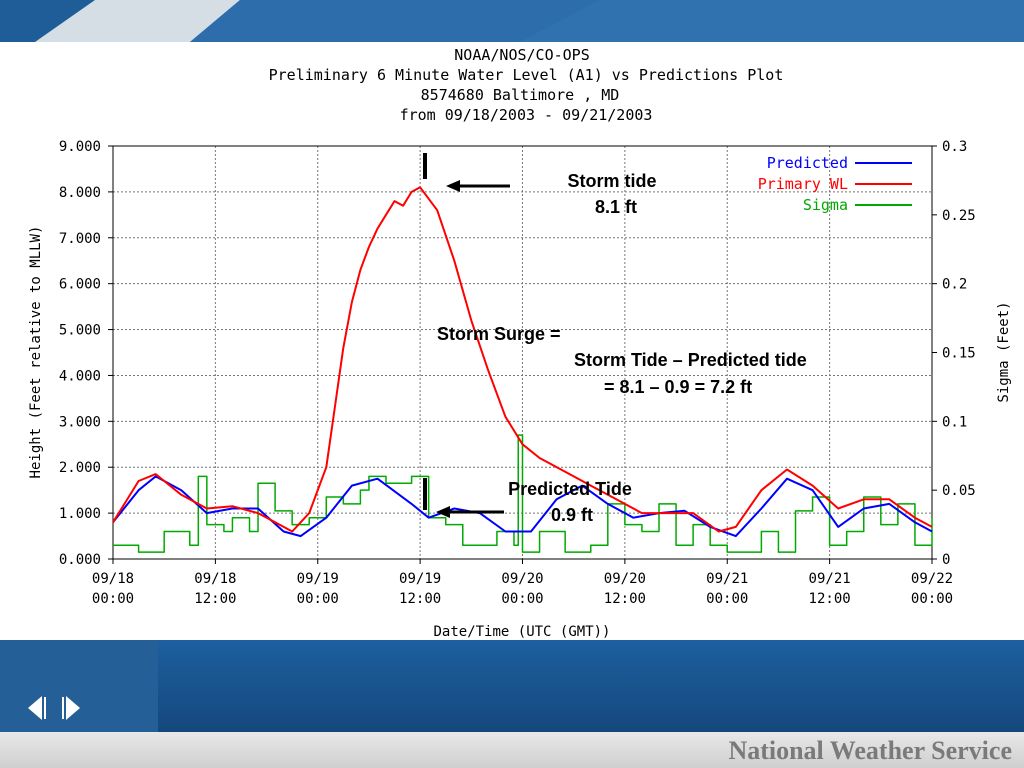 This screenshot has width=1024, height=768. I want to click on predicted-tide-marker, so click(425, 494).